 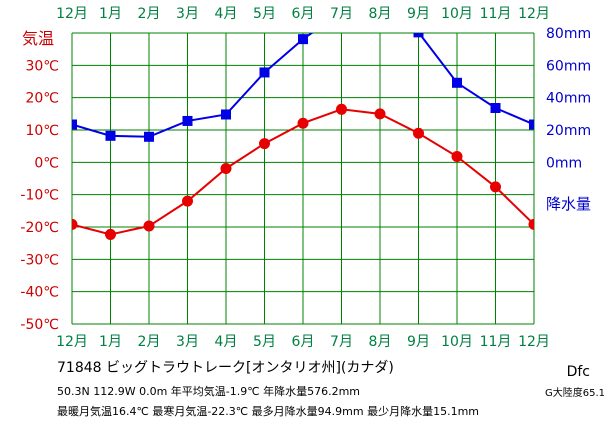 I want to click on temperature-tick-label: -50℃, so click(x=39, y=325).